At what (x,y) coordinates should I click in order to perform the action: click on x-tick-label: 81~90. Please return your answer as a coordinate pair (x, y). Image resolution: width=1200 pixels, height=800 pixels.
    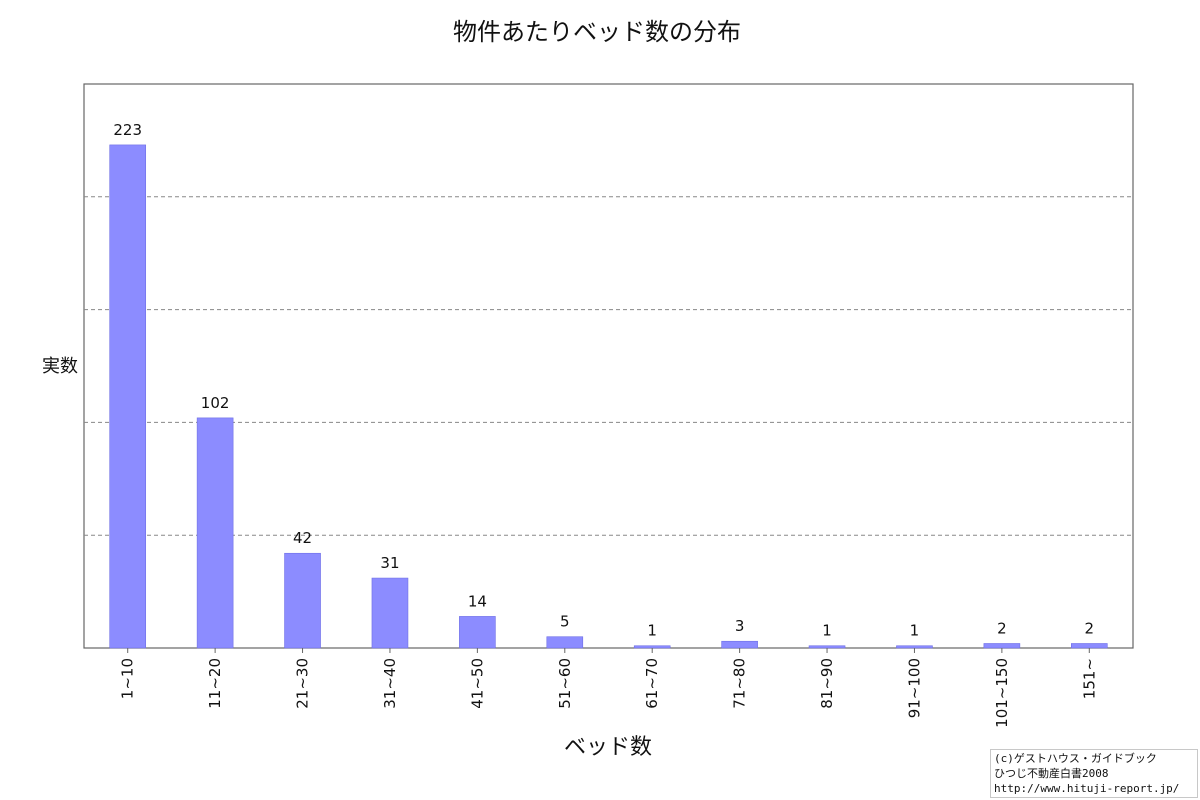
    Looking at the image, I should click on (827, 683).